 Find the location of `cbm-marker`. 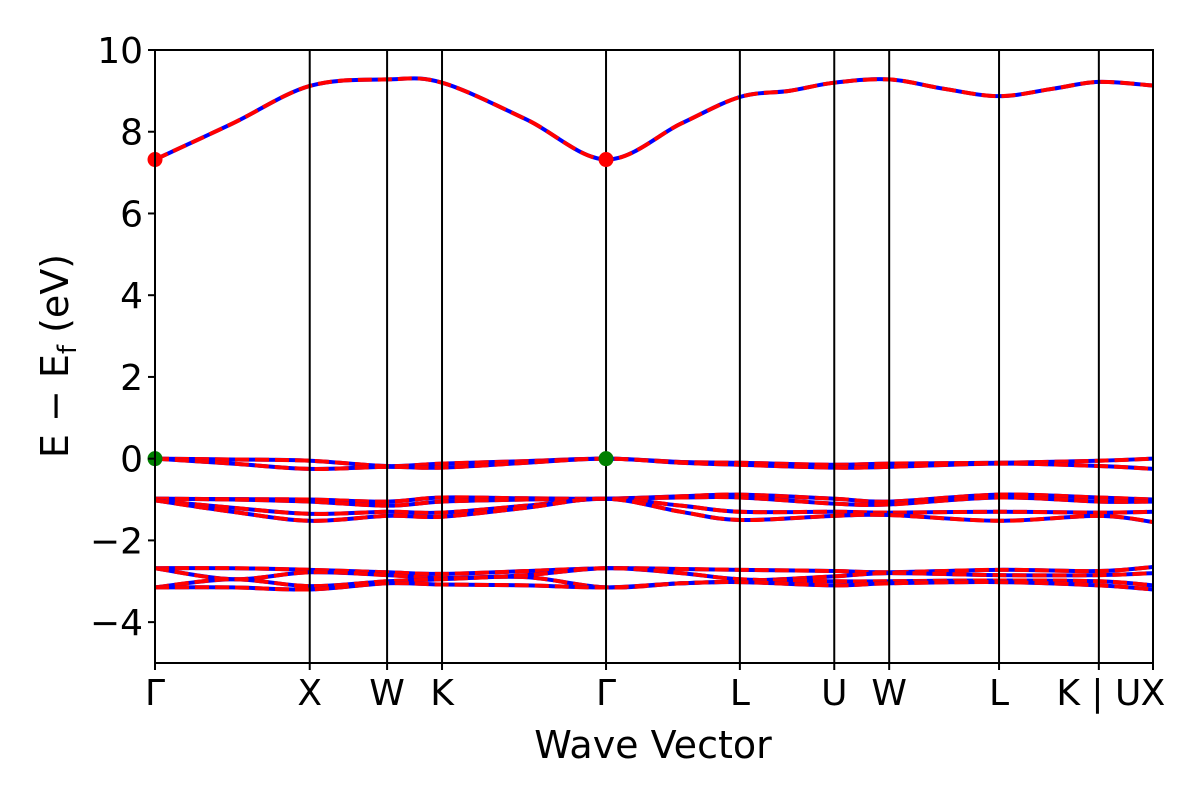

cbm-marker is located at coordinates (606, 160).